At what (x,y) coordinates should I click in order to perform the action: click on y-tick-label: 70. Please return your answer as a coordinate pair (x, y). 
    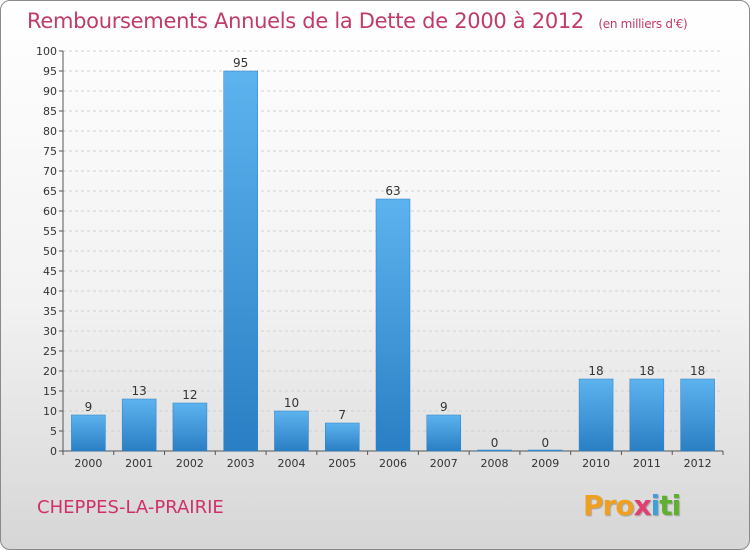
    Looking at the image, I should click on (50, 171).